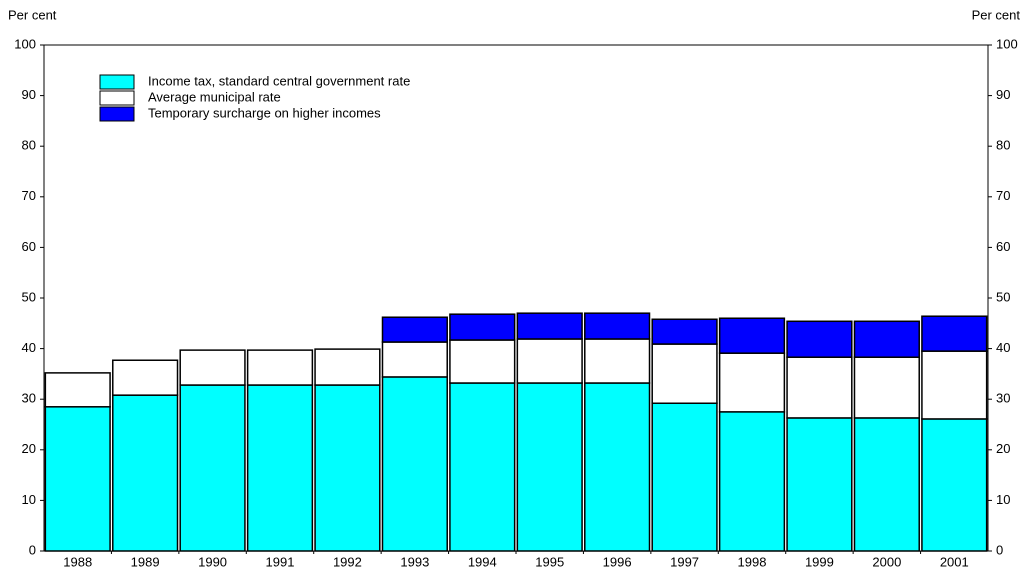 This screenshot has width=1028, height=579. I want to click on y2-axis-label: Per cent, so click(996, 14).